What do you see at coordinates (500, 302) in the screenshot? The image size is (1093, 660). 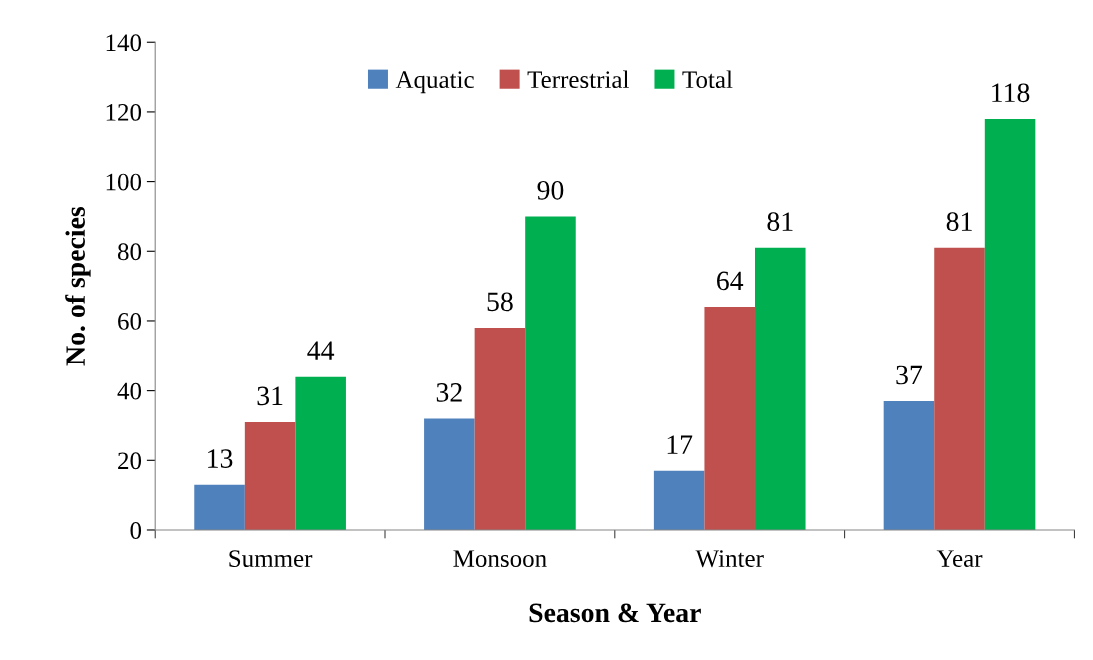 I see `data-label: 58` at bounding box center [500, 302].